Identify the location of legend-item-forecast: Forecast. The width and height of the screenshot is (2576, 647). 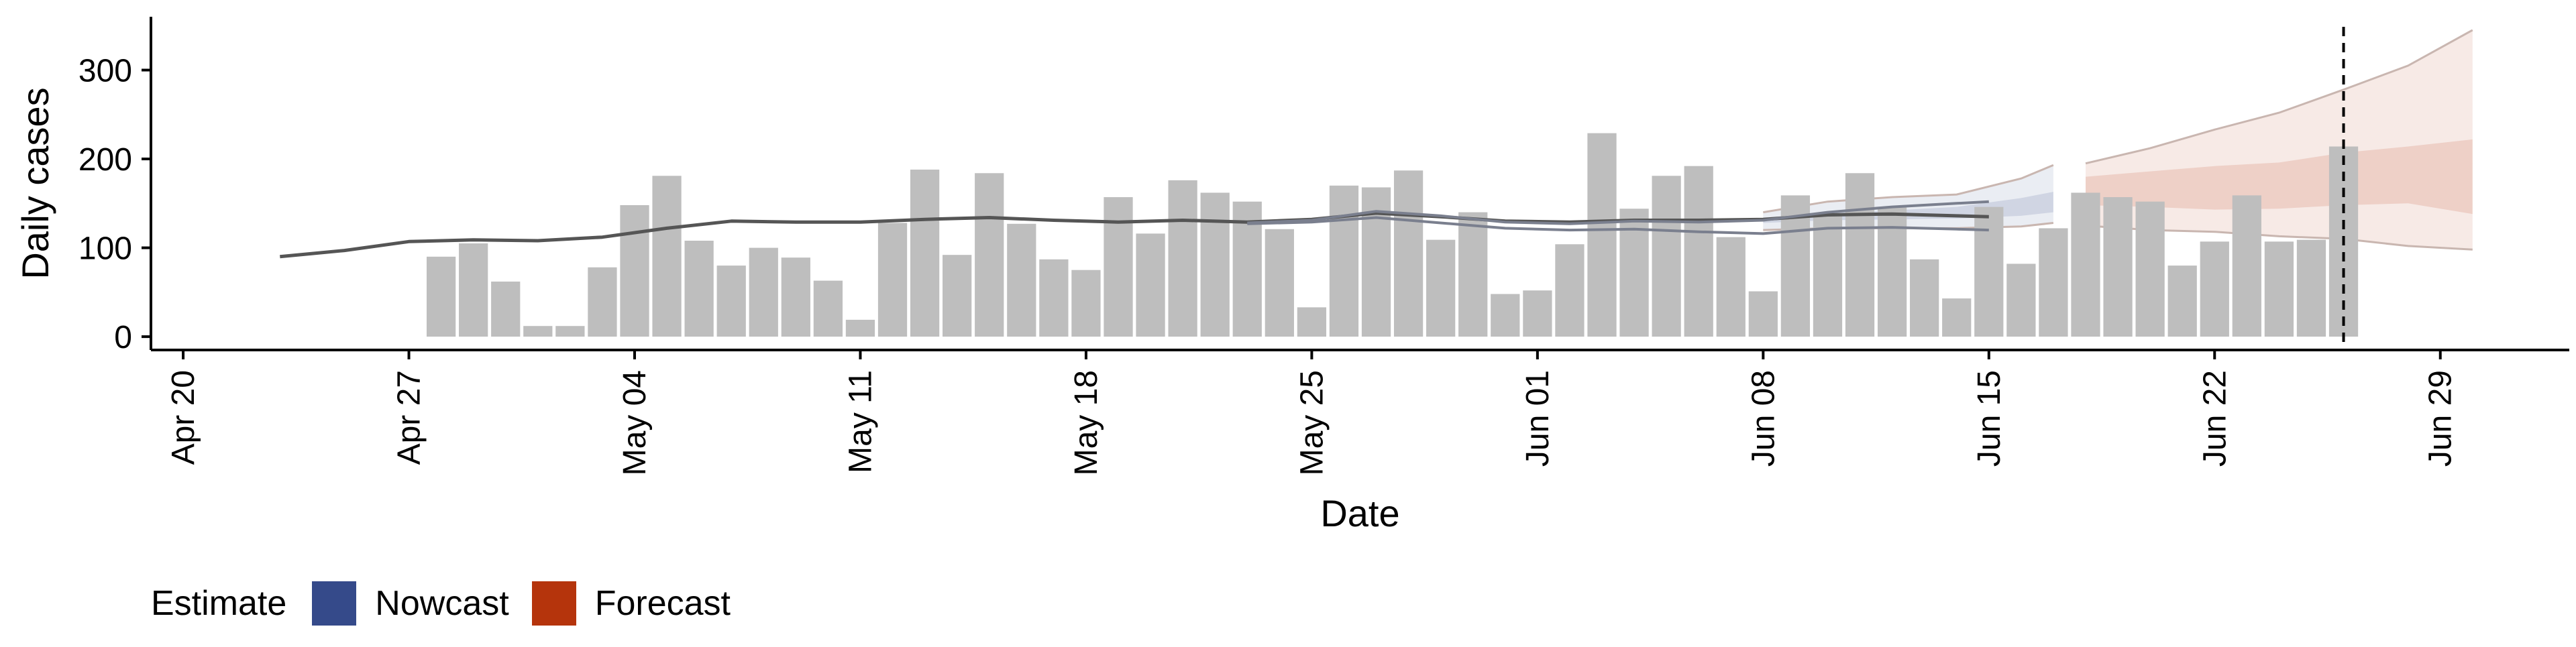
(631, 603).